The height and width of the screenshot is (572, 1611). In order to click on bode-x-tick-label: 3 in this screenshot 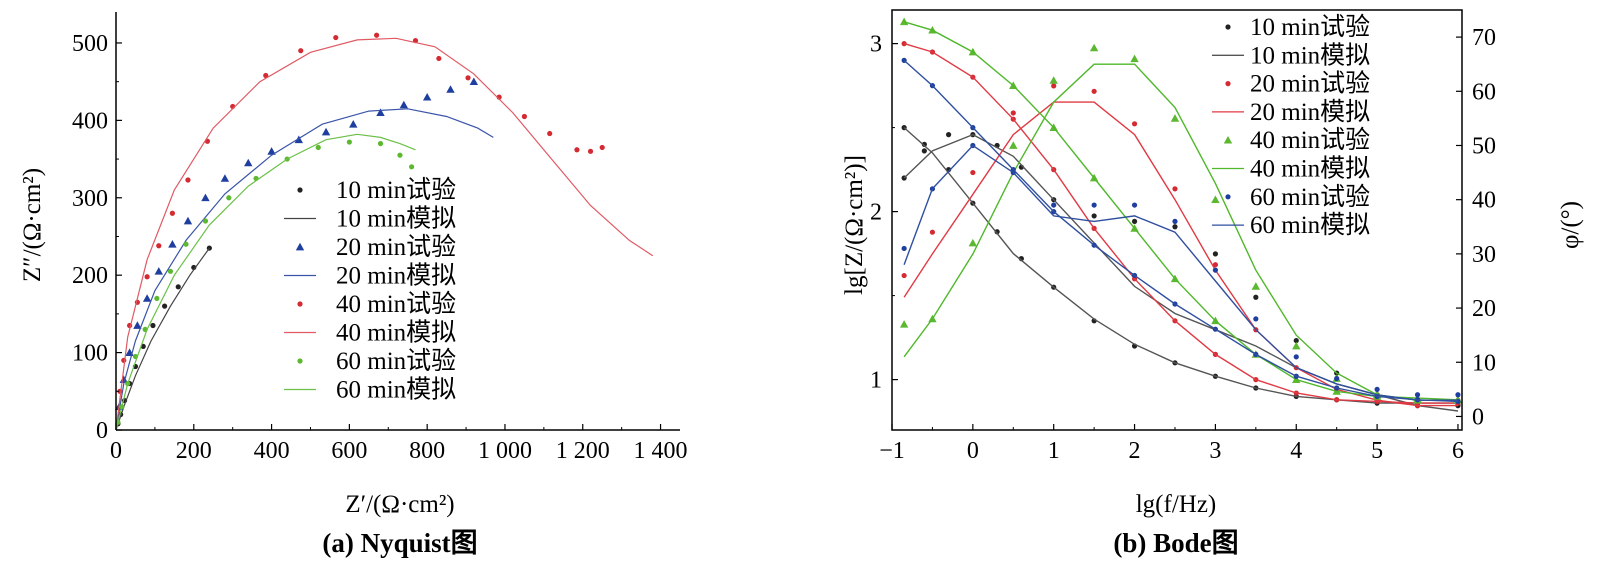, I will do `click(1215, 451)`.